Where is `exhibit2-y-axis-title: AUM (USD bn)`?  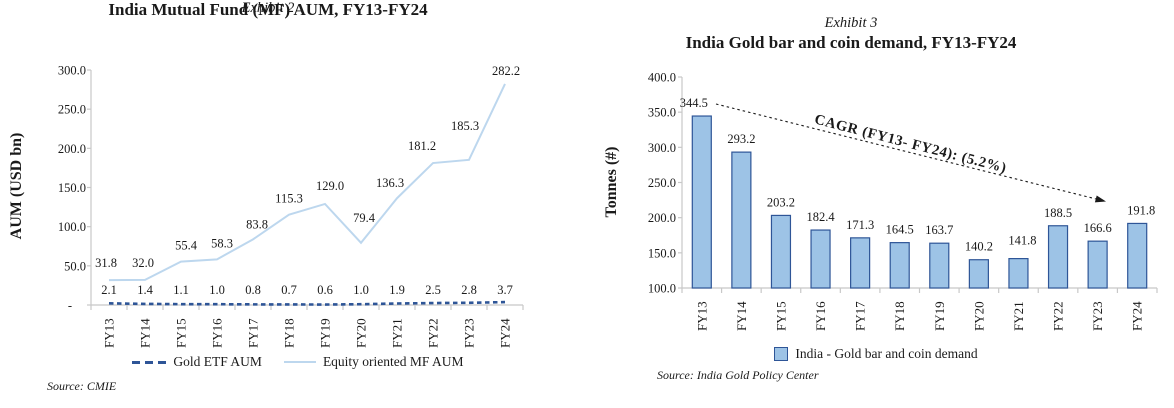 exhibit2-y-axis-title: AUM (USD bn) is located at coordinates (16, 186).